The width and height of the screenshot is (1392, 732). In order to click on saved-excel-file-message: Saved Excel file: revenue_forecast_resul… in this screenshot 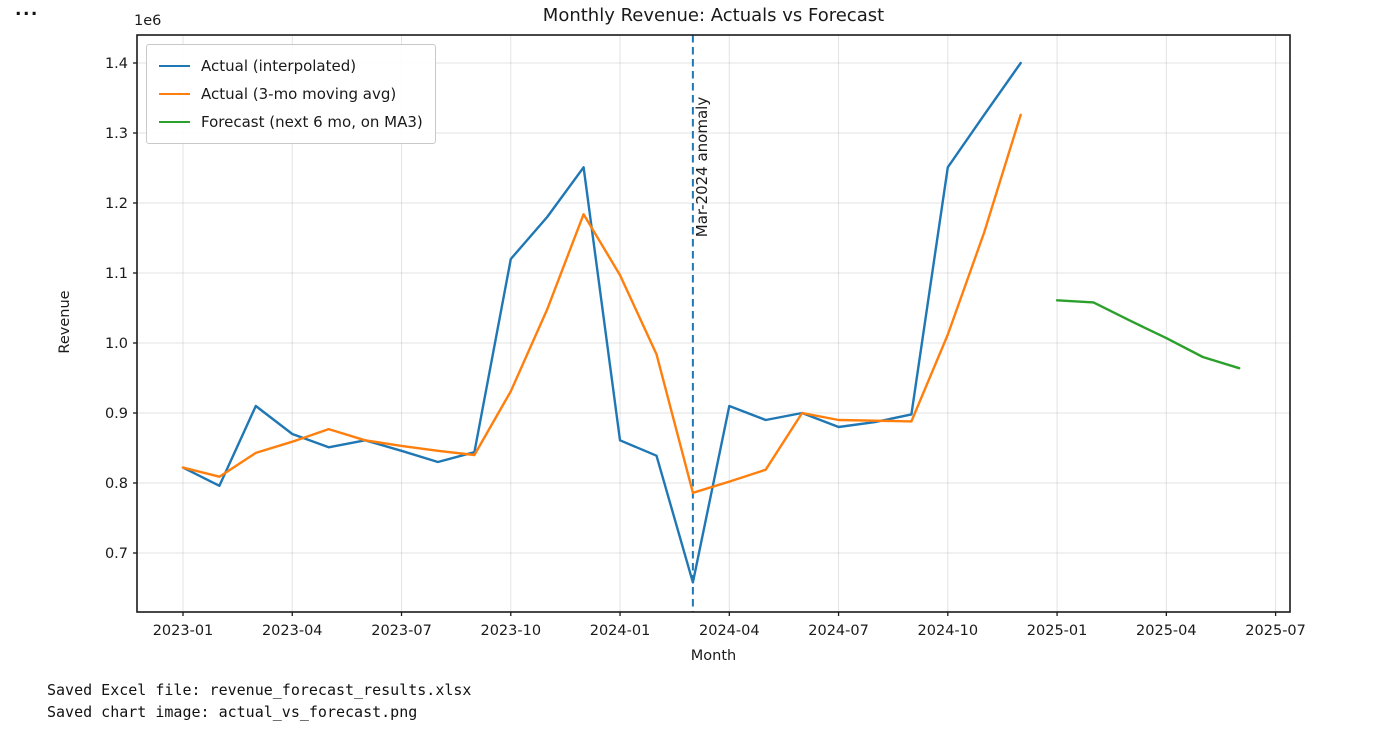, I will do `click(259, 690)`.